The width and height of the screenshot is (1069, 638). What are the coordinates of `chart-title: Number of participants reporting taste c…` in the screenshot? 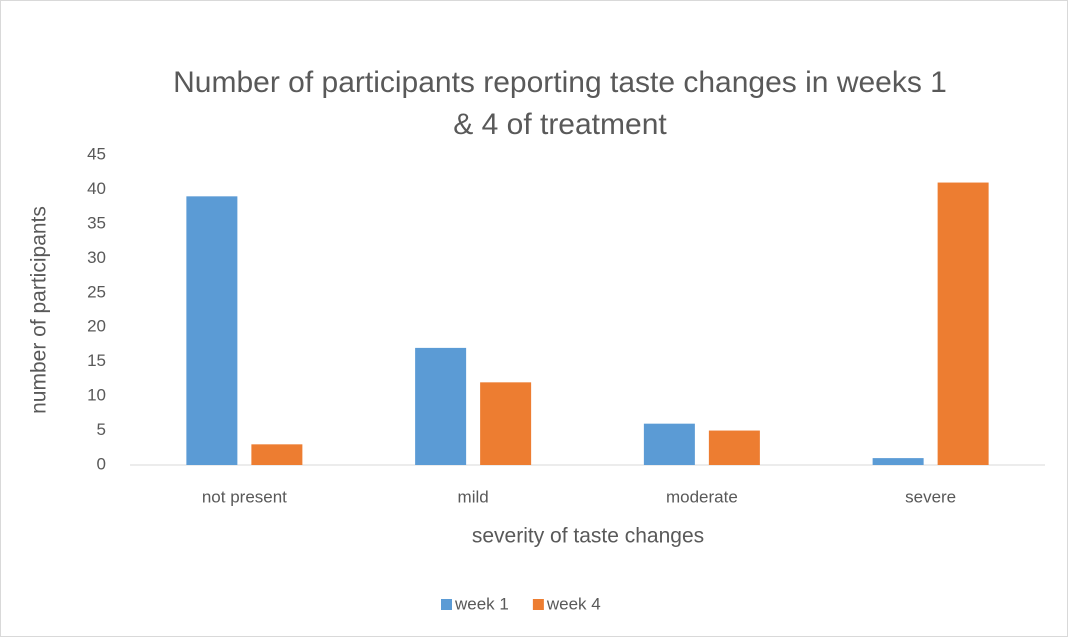 It's located at (560, 103).